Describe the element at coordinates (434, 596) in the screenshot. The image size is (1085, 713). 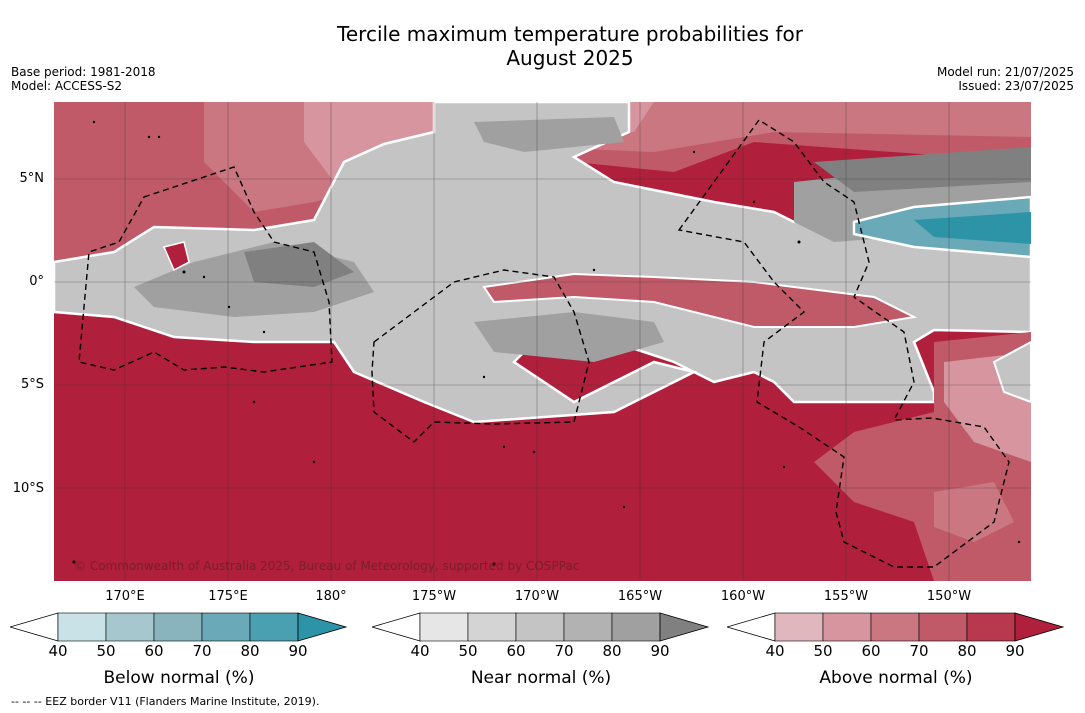
I see `lon-label-175w: 175°W` at that location.